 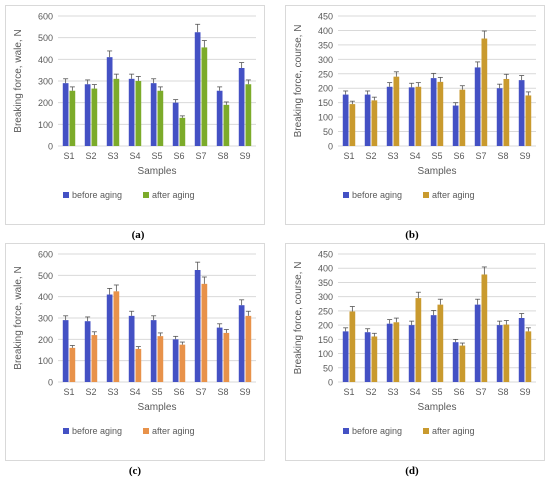 What do you see at coordinates (160, 118) in the screenshot?
I see `bar-a-after-aging-S5` at bounding box center [160, 118].